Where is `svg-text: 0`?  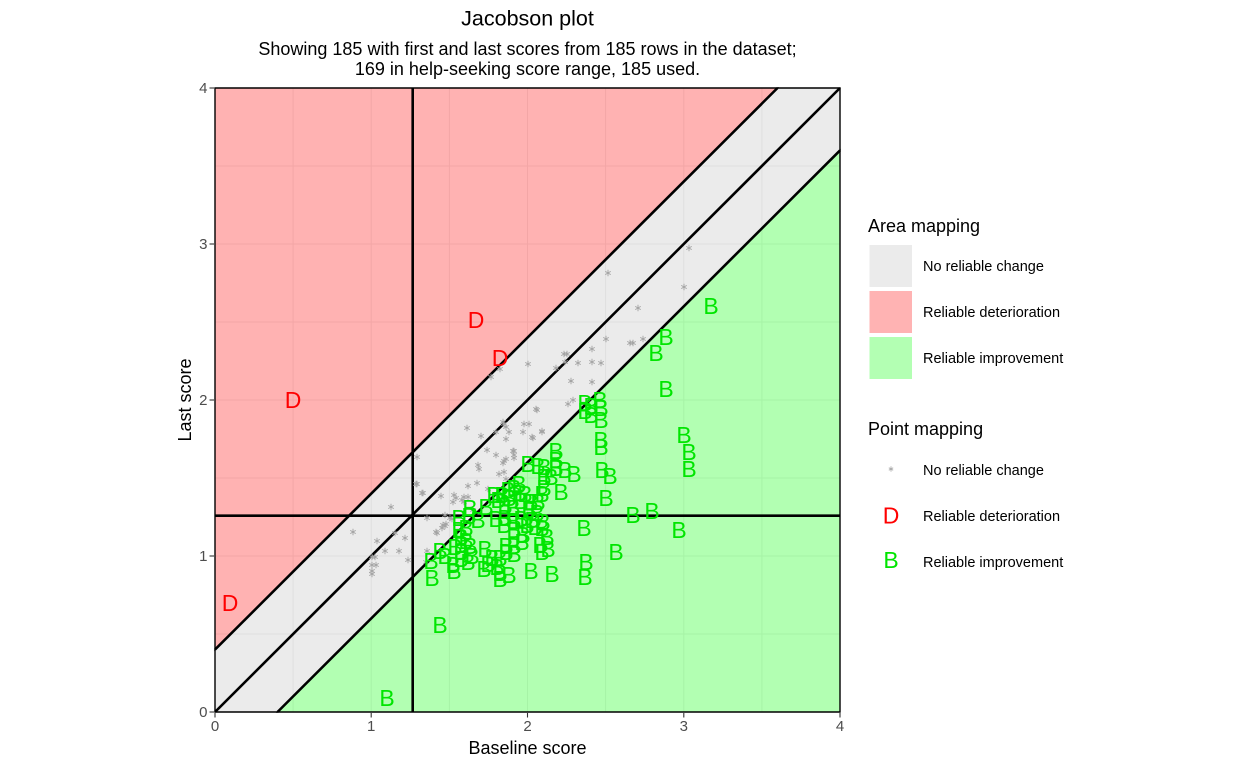
svg-text: 0 is located at coordinates (215, 726).